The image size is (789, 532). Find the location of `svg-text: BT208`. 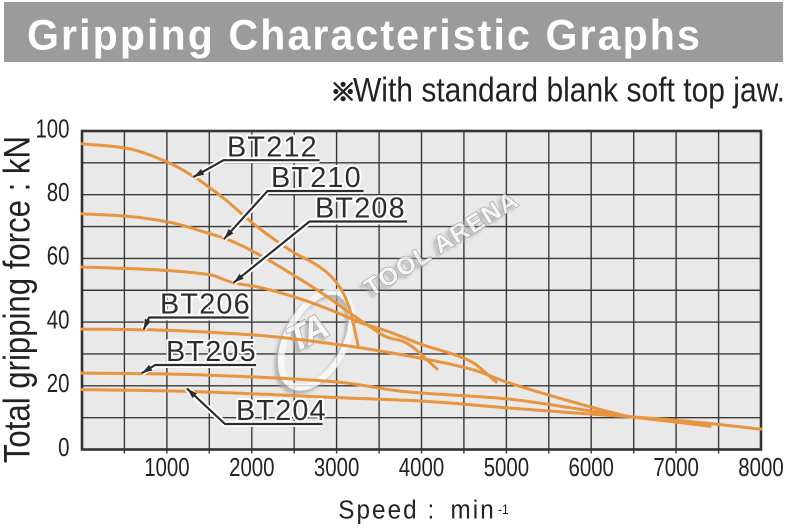

svg-text: BT208 is located at coordinates (360, 209).